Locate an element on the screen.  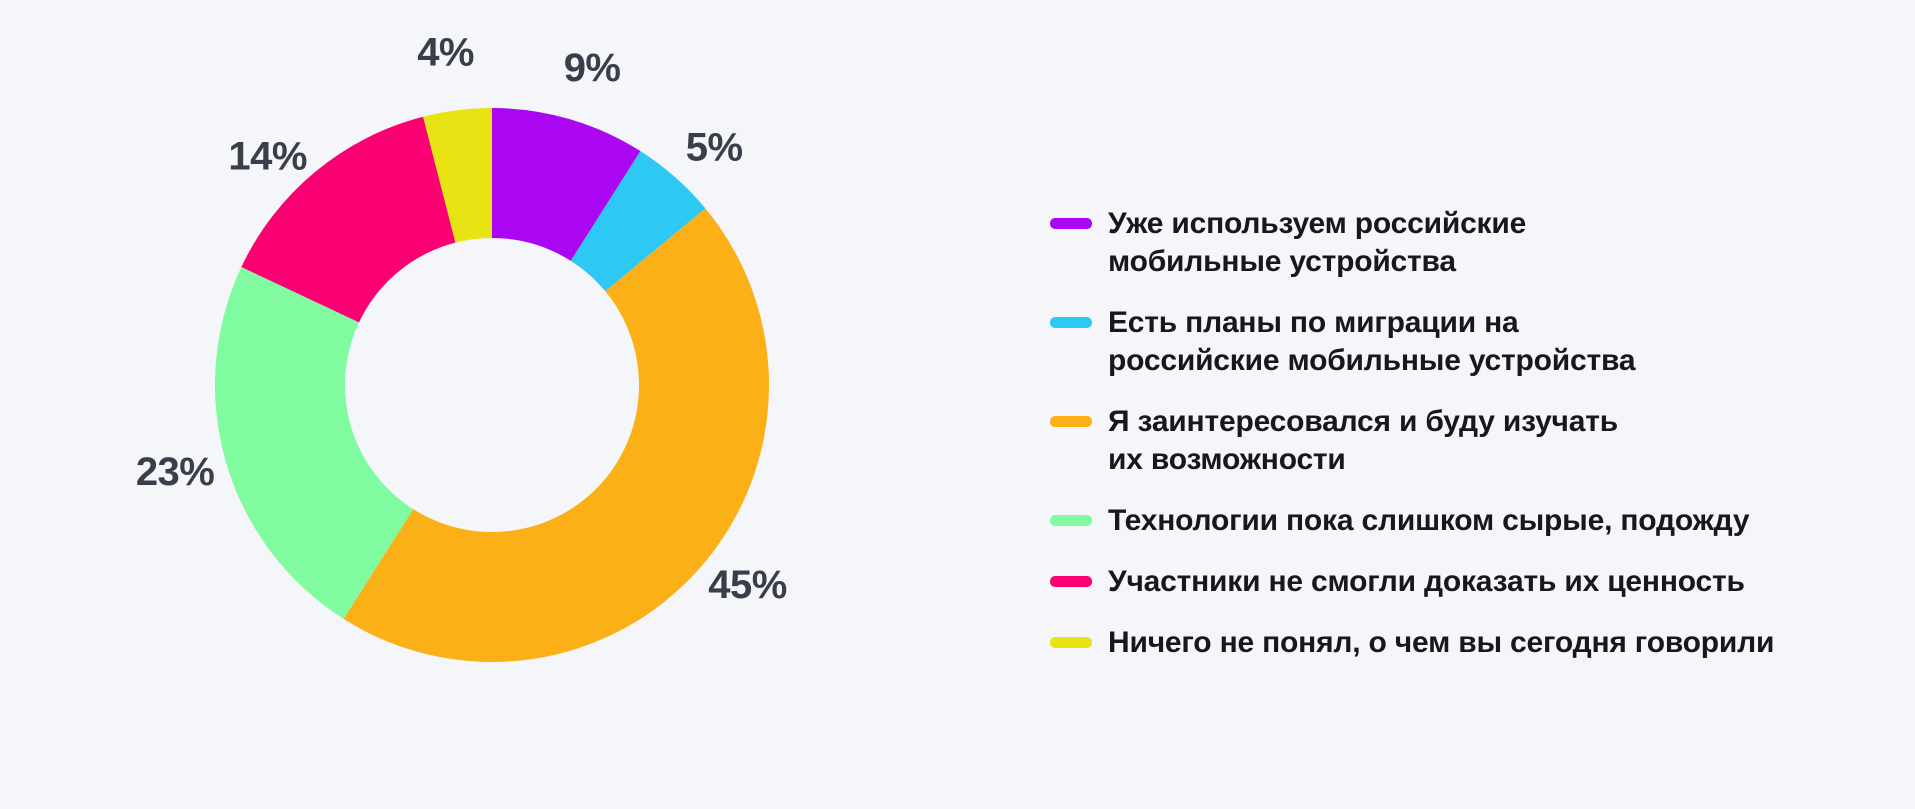
slice-percent-label: 23% is located at coordinates (175, 472).